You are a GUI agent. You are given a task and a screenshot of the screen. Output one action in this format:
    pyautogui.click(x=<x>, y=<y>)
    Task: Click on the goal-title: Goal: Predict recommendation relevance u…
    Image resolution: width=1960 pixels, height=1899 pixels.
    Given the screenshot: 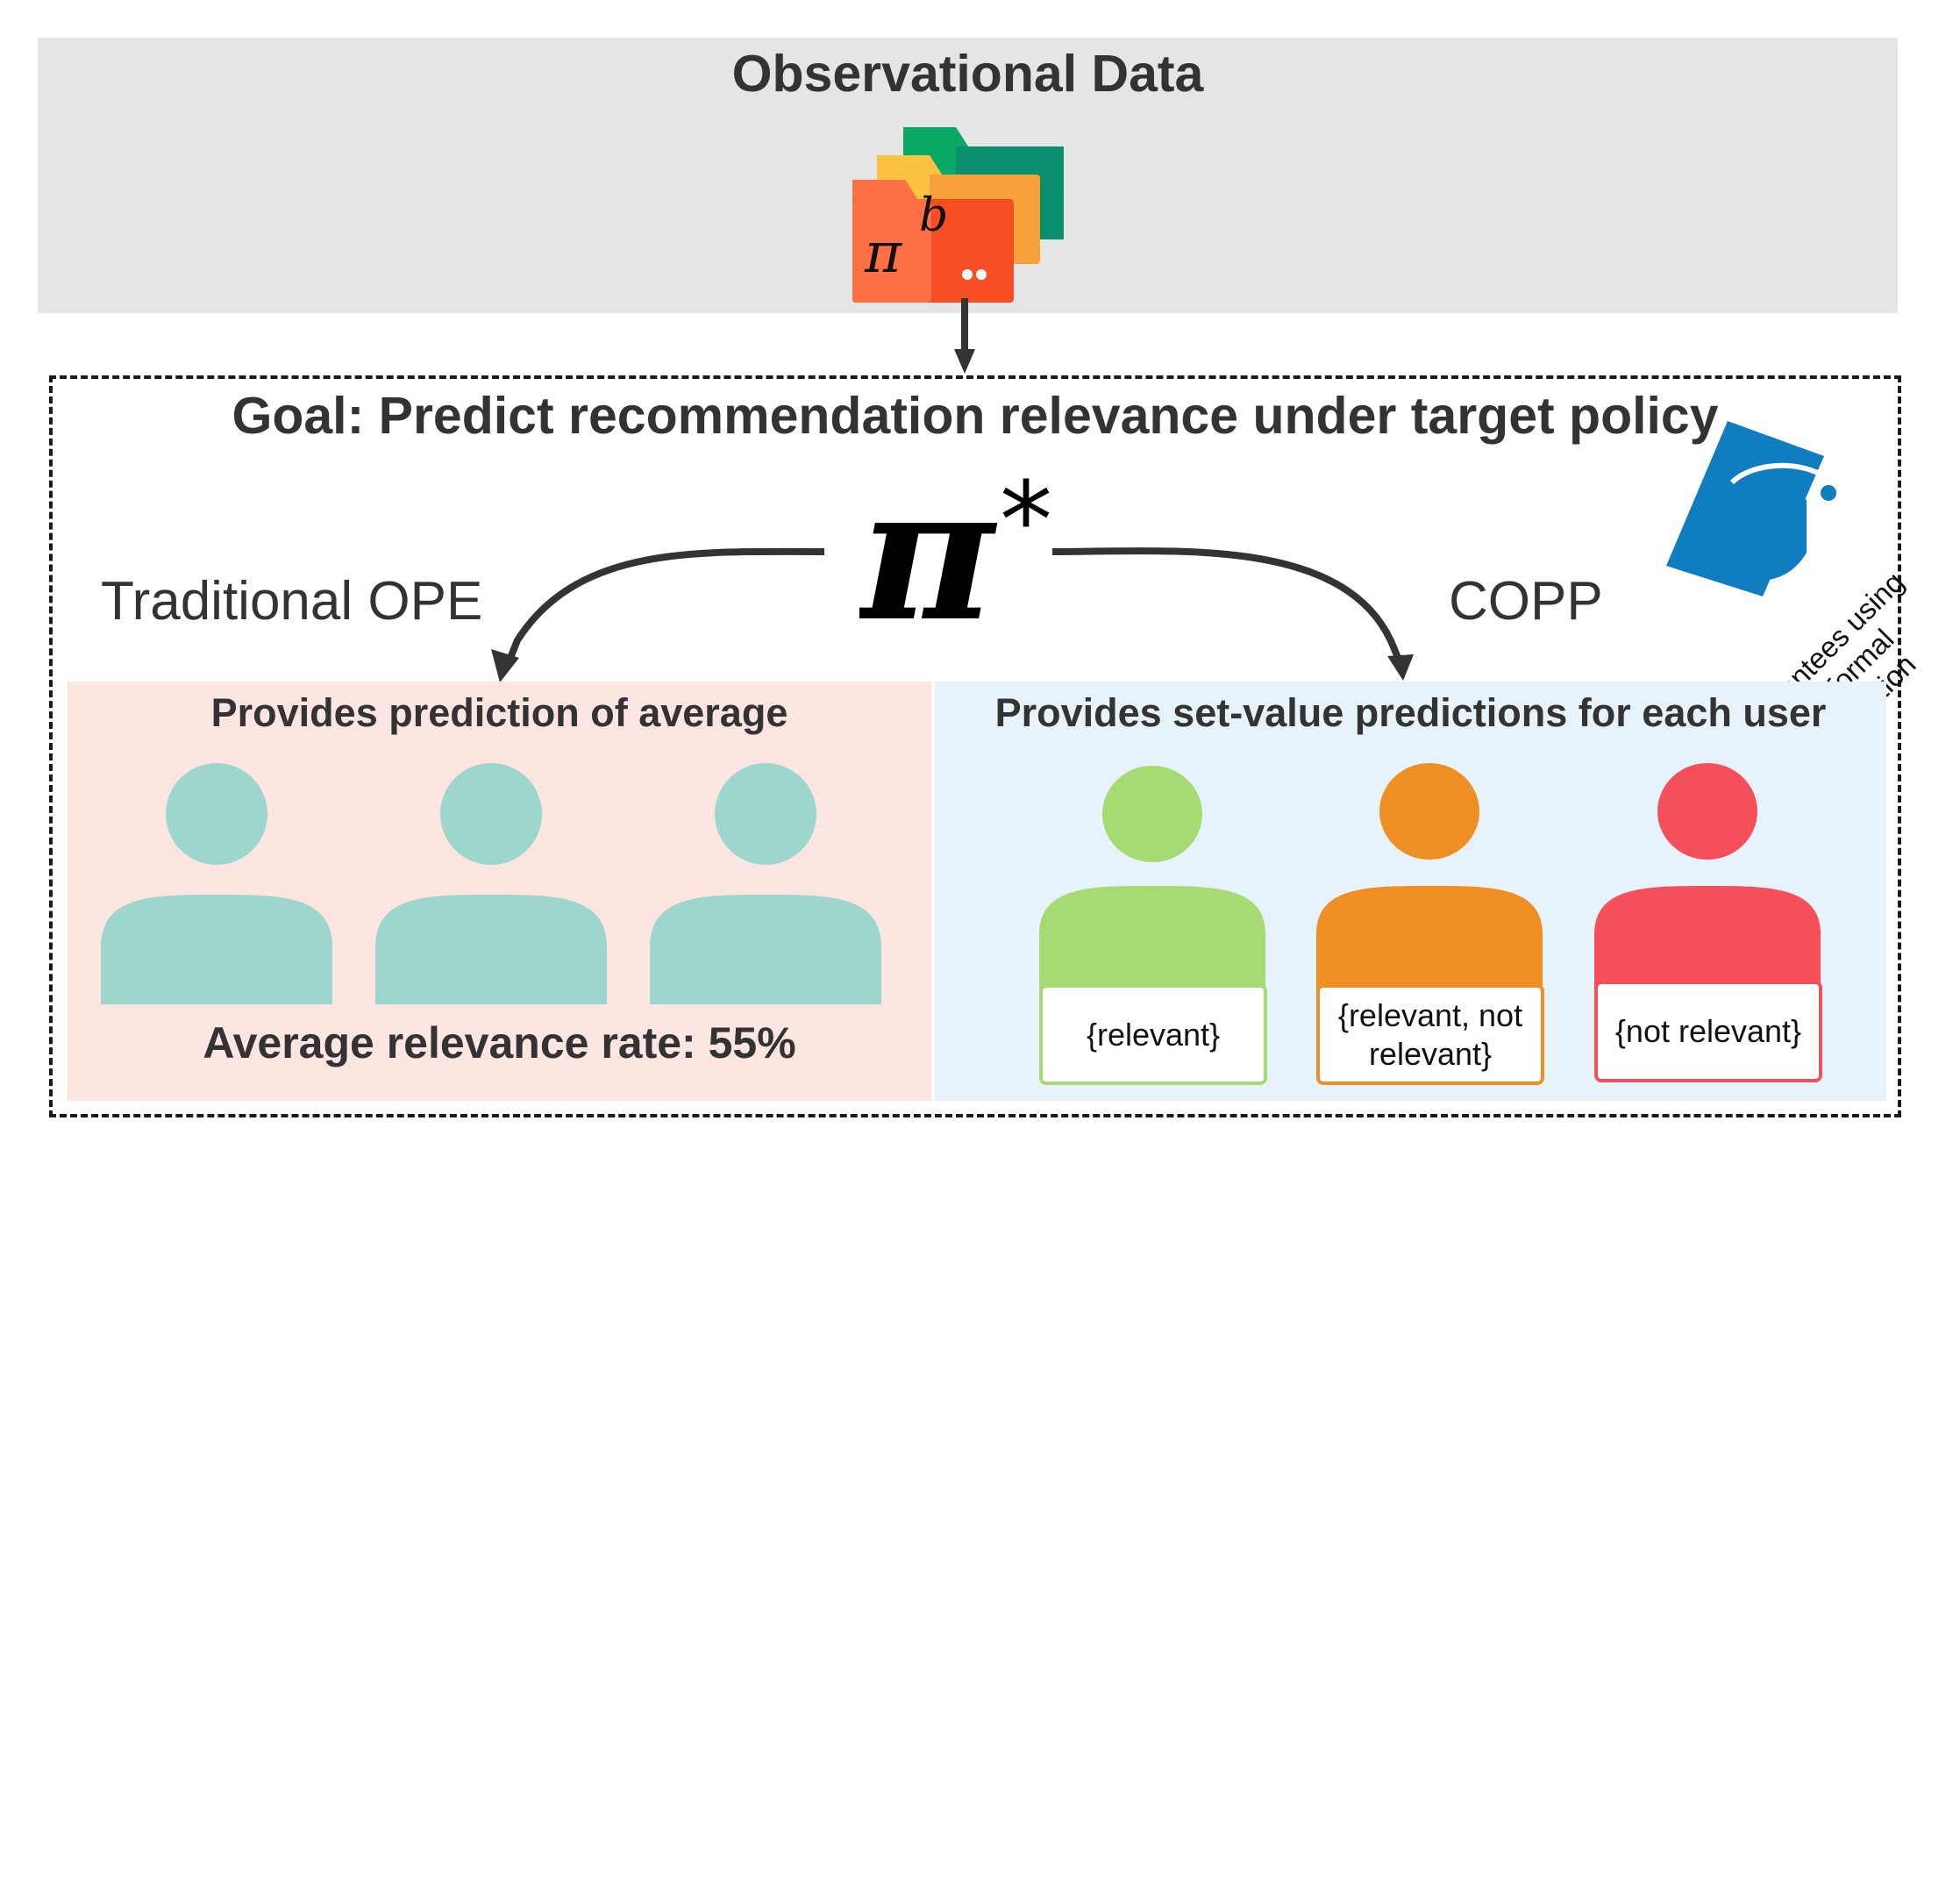 What is the action you would take?
    pyautogui.click(x=976, y=416)
    